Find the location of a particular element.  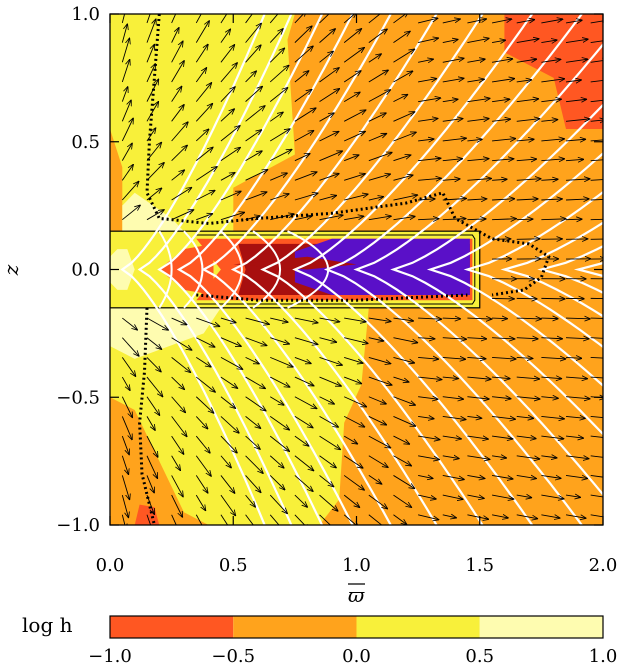

contour-bottom is located at coordinates (147, 416).